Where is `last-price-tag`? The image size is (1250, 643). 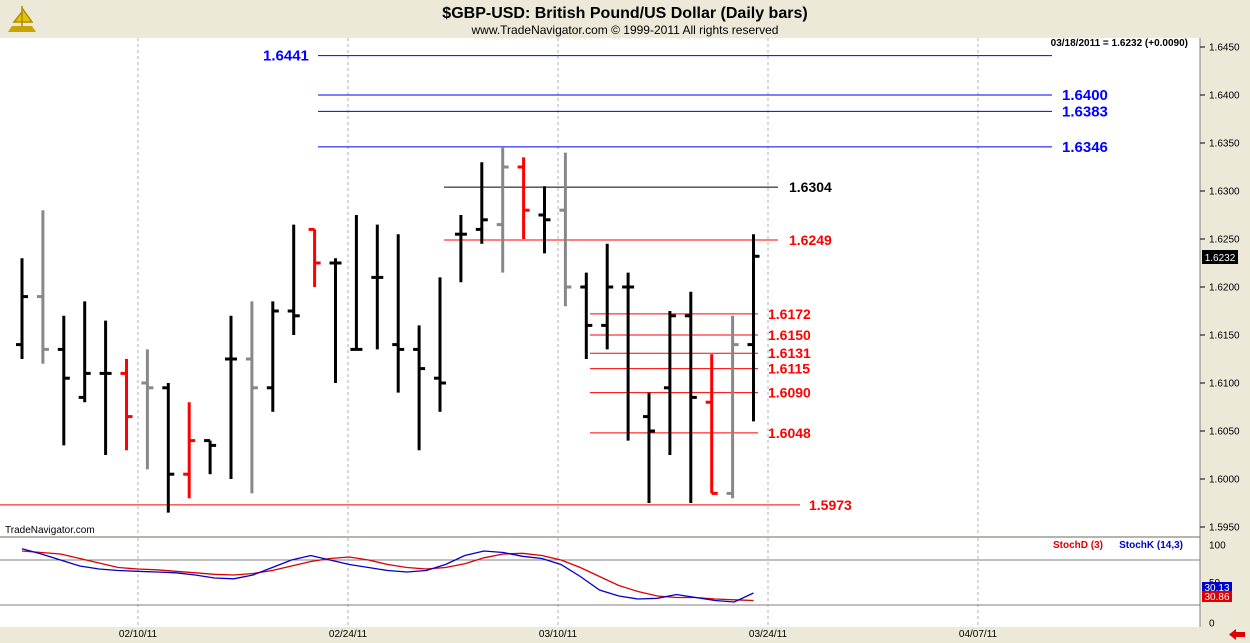
last-price-tag is located at coordinates (1220, 257).